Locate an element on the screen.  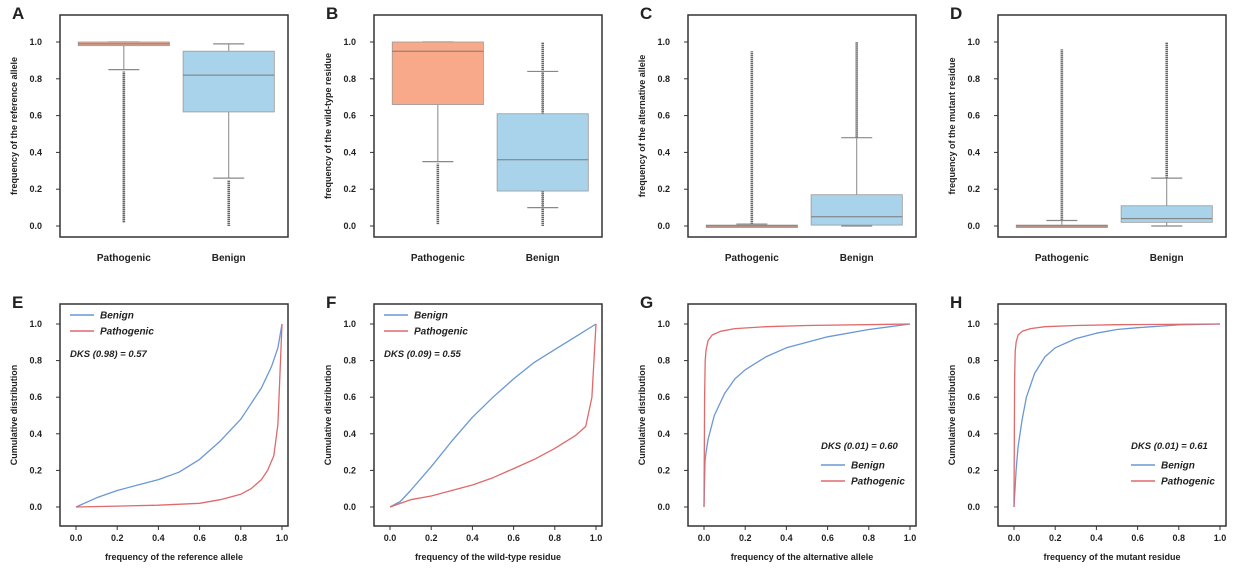
panel-letter: C is located at coordinates (646, 13).